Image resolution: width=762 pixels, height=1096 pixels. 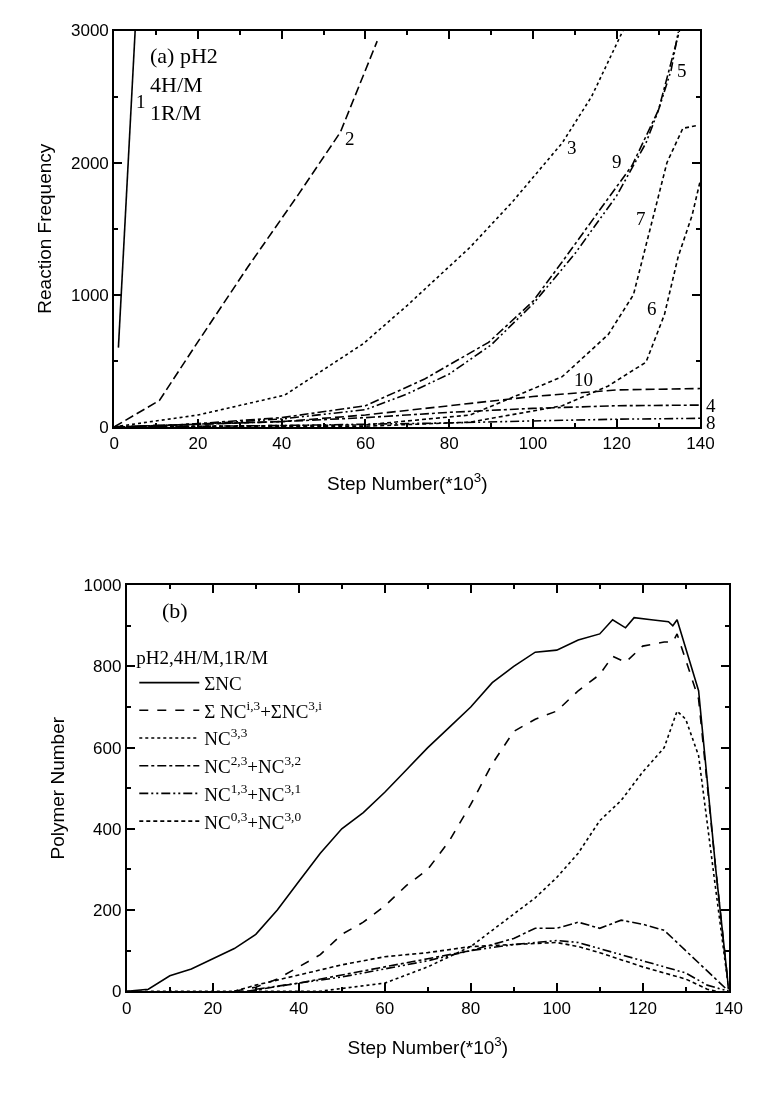 I want to click on legend-title: pH2,4H/M,1R/M, so click(x=202, y=657).